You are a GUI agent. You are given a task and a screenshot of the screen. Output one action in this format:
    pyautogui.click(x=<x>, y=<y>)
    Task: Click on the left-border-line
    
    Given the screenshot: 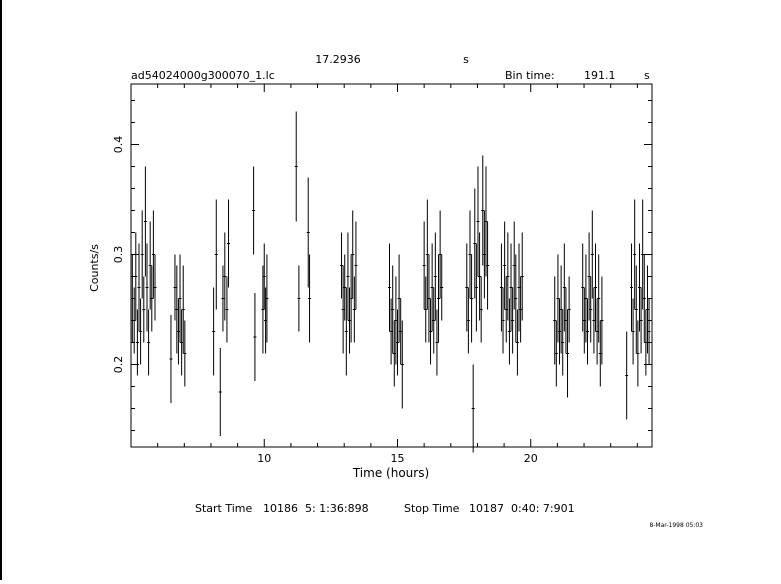 What is the action you would take?
    pyautogui.click(x=1, y=290)
    